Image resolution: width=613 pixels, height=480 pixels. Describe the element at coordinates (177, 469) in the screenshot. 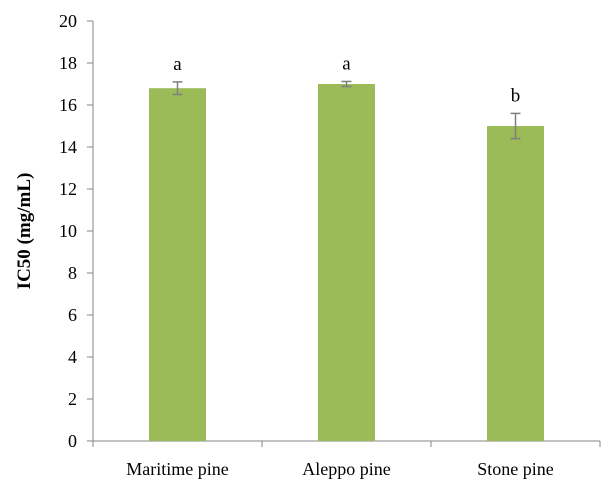

I see `x-tick-label: Maritime pine` at that location.